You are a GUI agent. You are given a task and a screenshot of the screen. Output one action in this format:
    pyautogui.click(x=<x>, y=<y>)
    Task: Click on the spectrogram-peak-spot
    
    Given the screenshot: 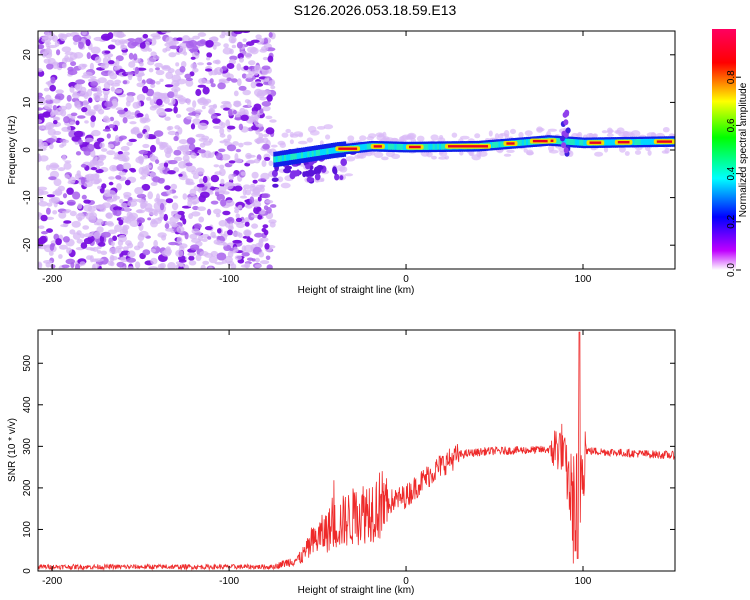 What is the action you would take?
    pyautogui.click(x=595, y=142)
    